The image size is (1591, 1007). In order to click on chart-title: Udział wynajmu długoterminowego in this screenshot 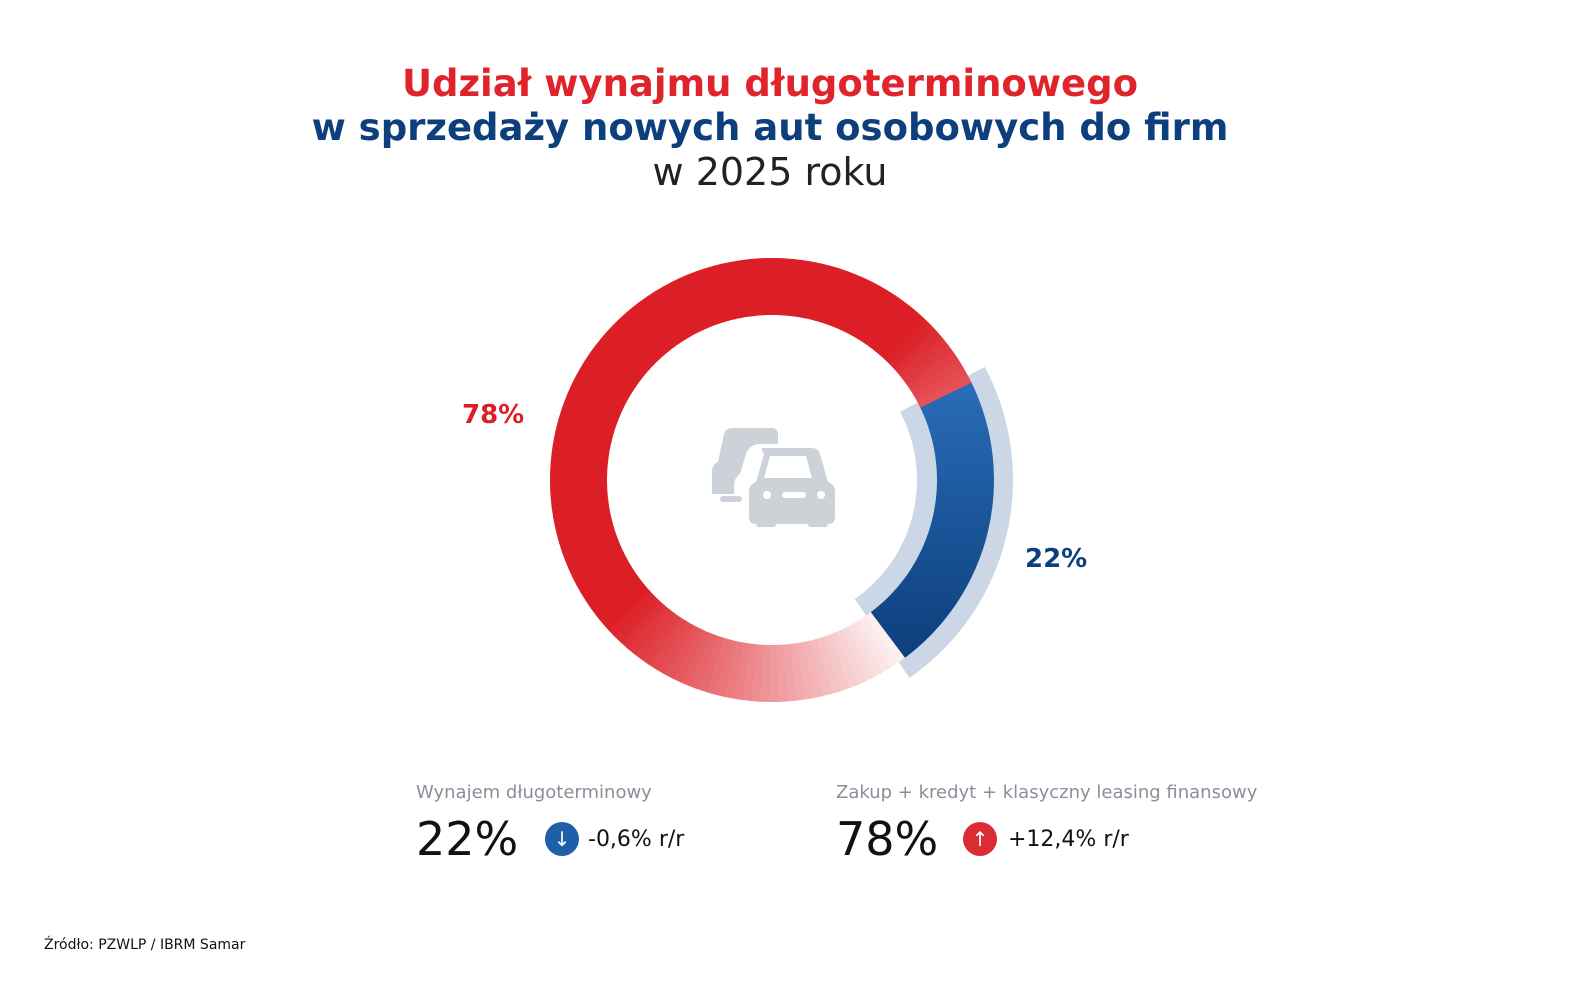, I will do `click(770, 83)`.